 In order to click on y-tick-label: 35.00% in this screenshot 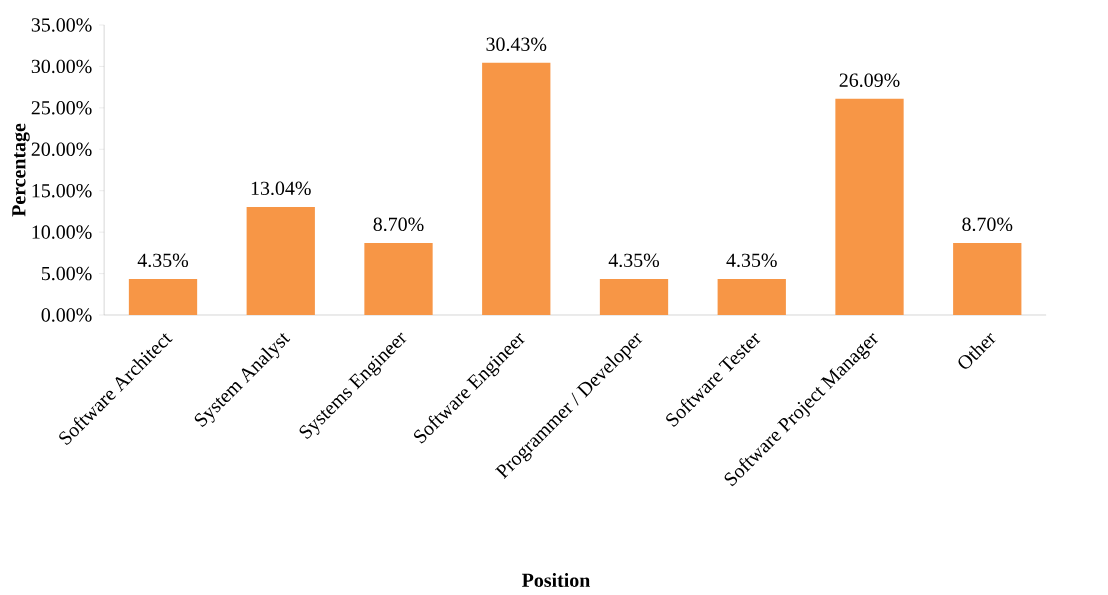, I will do `click(61, 25)`.